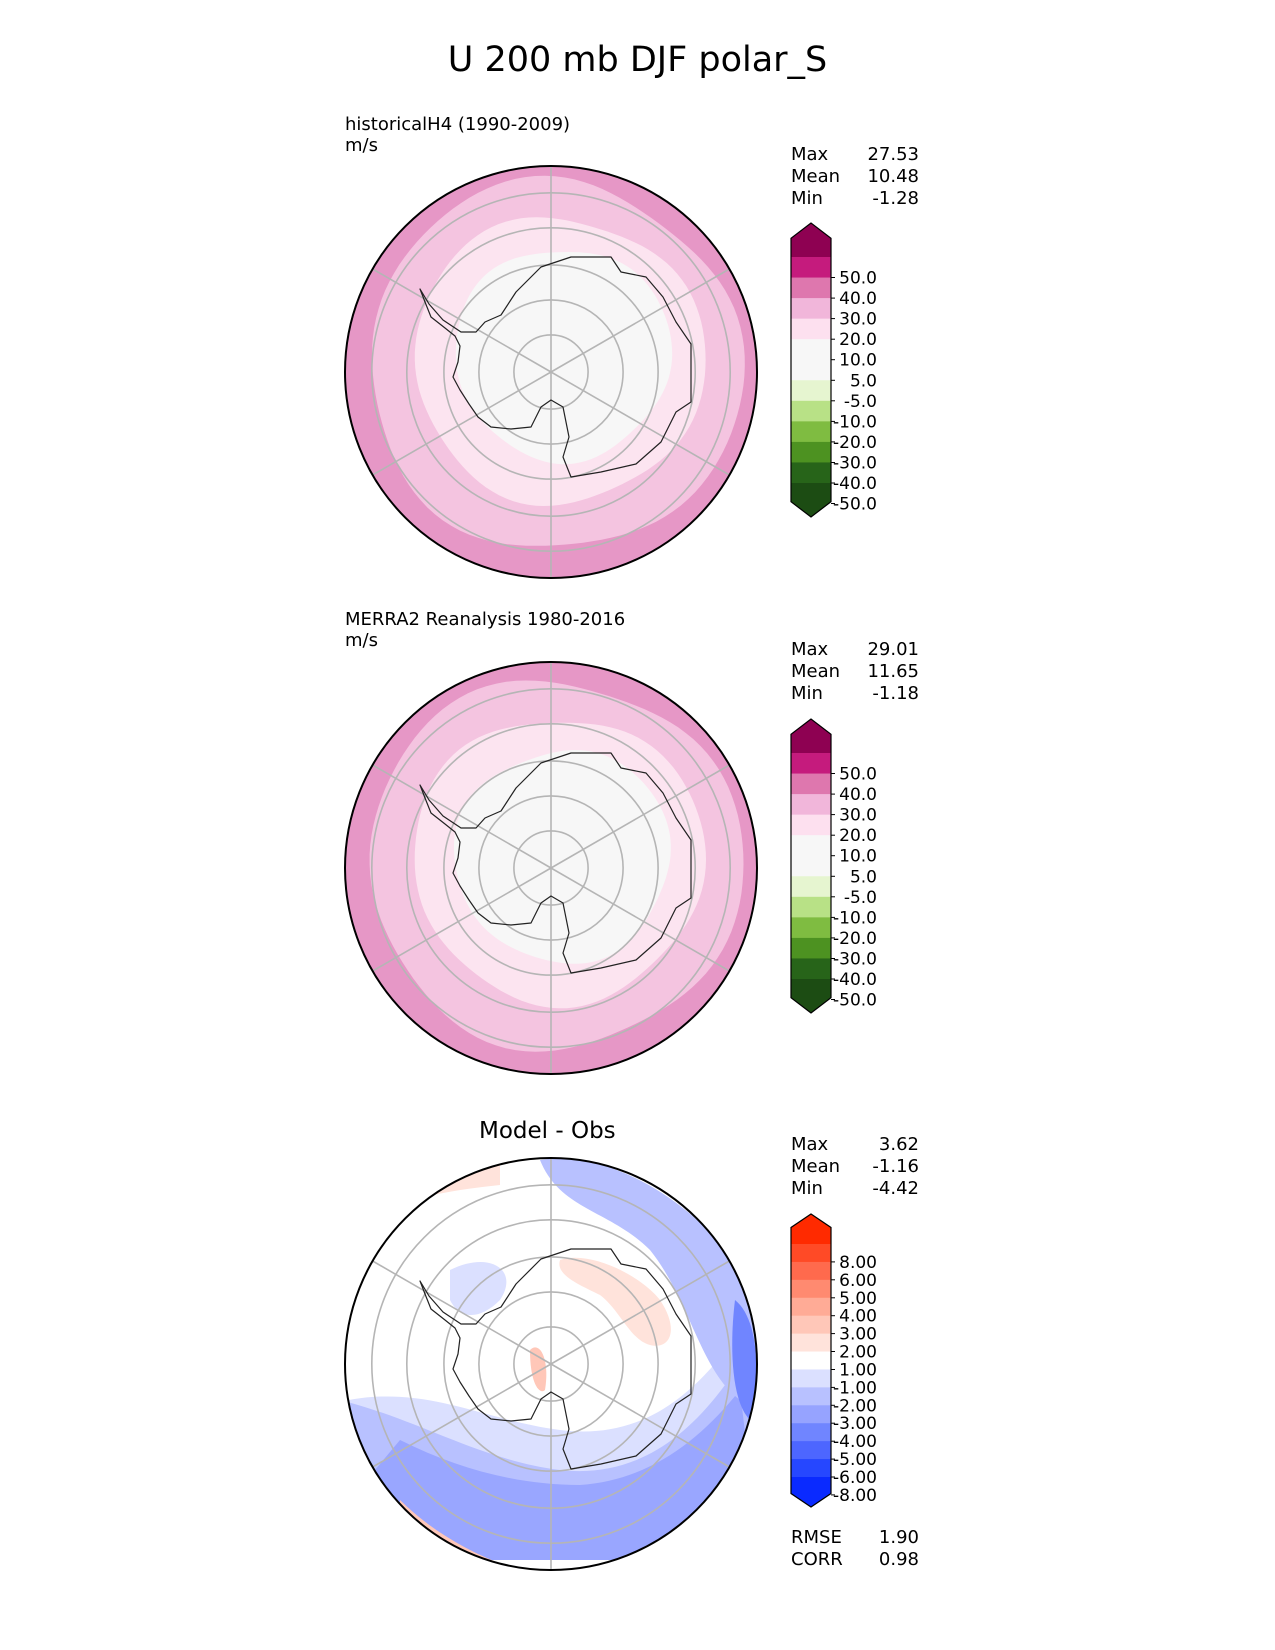  Describe the element at coordinates (485, 619) in the screenshot. I see `panel-2-title: MERRA2 Reanalysis 1980-2016` at that location.